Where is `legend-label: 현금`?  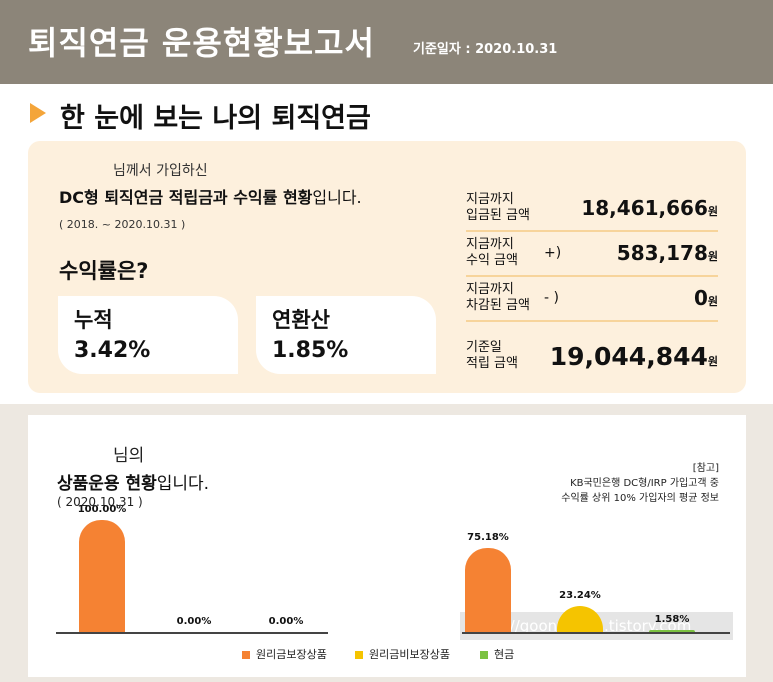
legend-label: 현금 is located at coordinates (504, 654).